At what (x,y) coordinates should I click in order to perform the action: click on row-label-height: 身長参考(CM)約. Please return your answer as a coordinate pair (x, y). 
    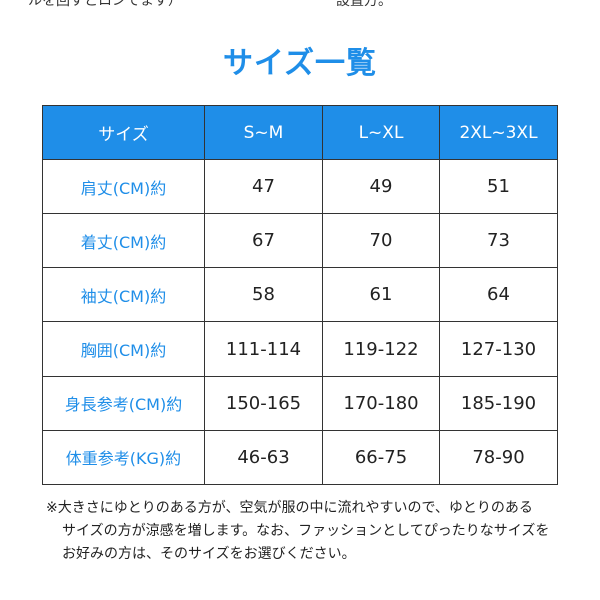
    Looking at the image, I should click on (123, 403).